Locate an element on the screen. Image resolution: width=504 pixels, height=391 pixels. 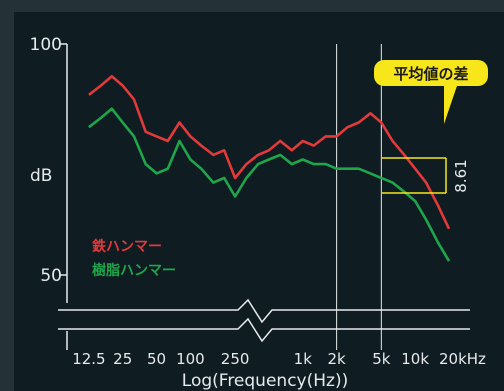
x-tick-label: 2k is located at coordinates (336, 359).